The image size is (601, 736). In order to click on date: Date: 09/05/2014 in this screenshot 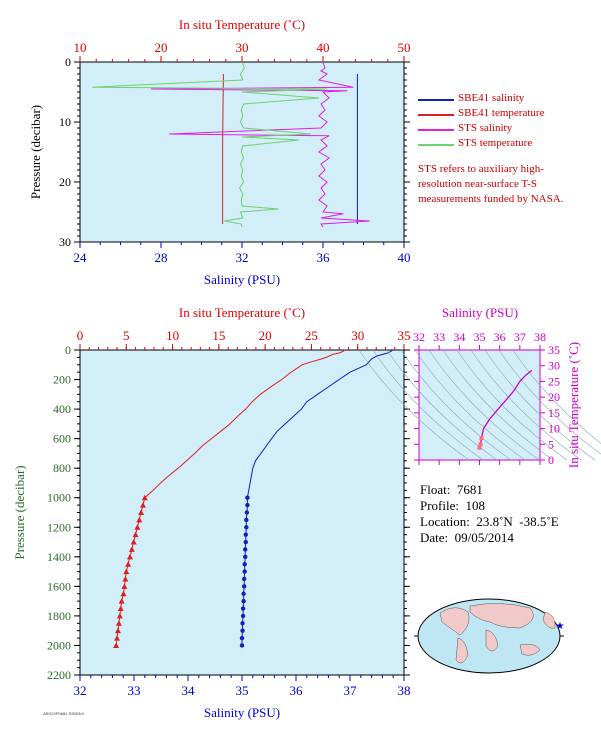, I will do `click(467, 537)`.